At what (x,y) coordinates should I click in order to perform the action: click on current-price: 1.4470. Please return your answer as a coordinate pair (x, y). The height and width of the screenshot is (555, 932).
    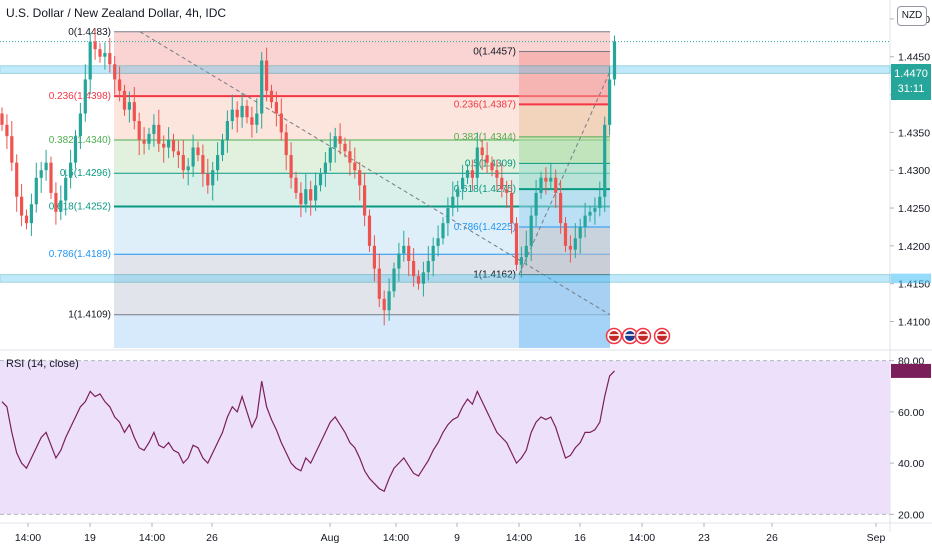
    Looking at the image, I should click on (911, 74).